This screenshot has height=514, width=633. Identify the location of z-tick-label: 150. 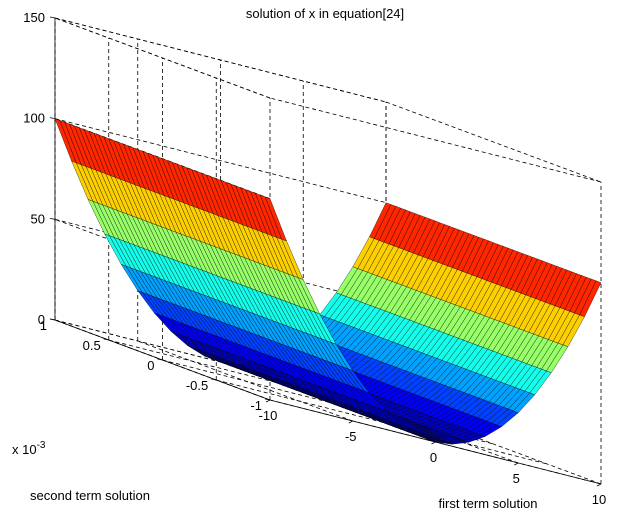
(34, 17).